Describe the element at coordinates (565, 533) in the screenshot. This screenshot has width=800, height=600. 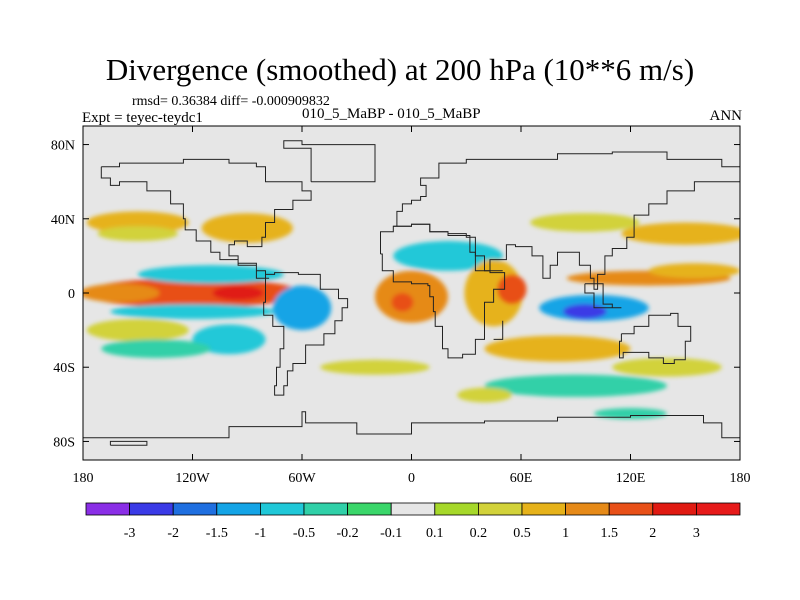
I see `colorbar-label: 1` at that location.